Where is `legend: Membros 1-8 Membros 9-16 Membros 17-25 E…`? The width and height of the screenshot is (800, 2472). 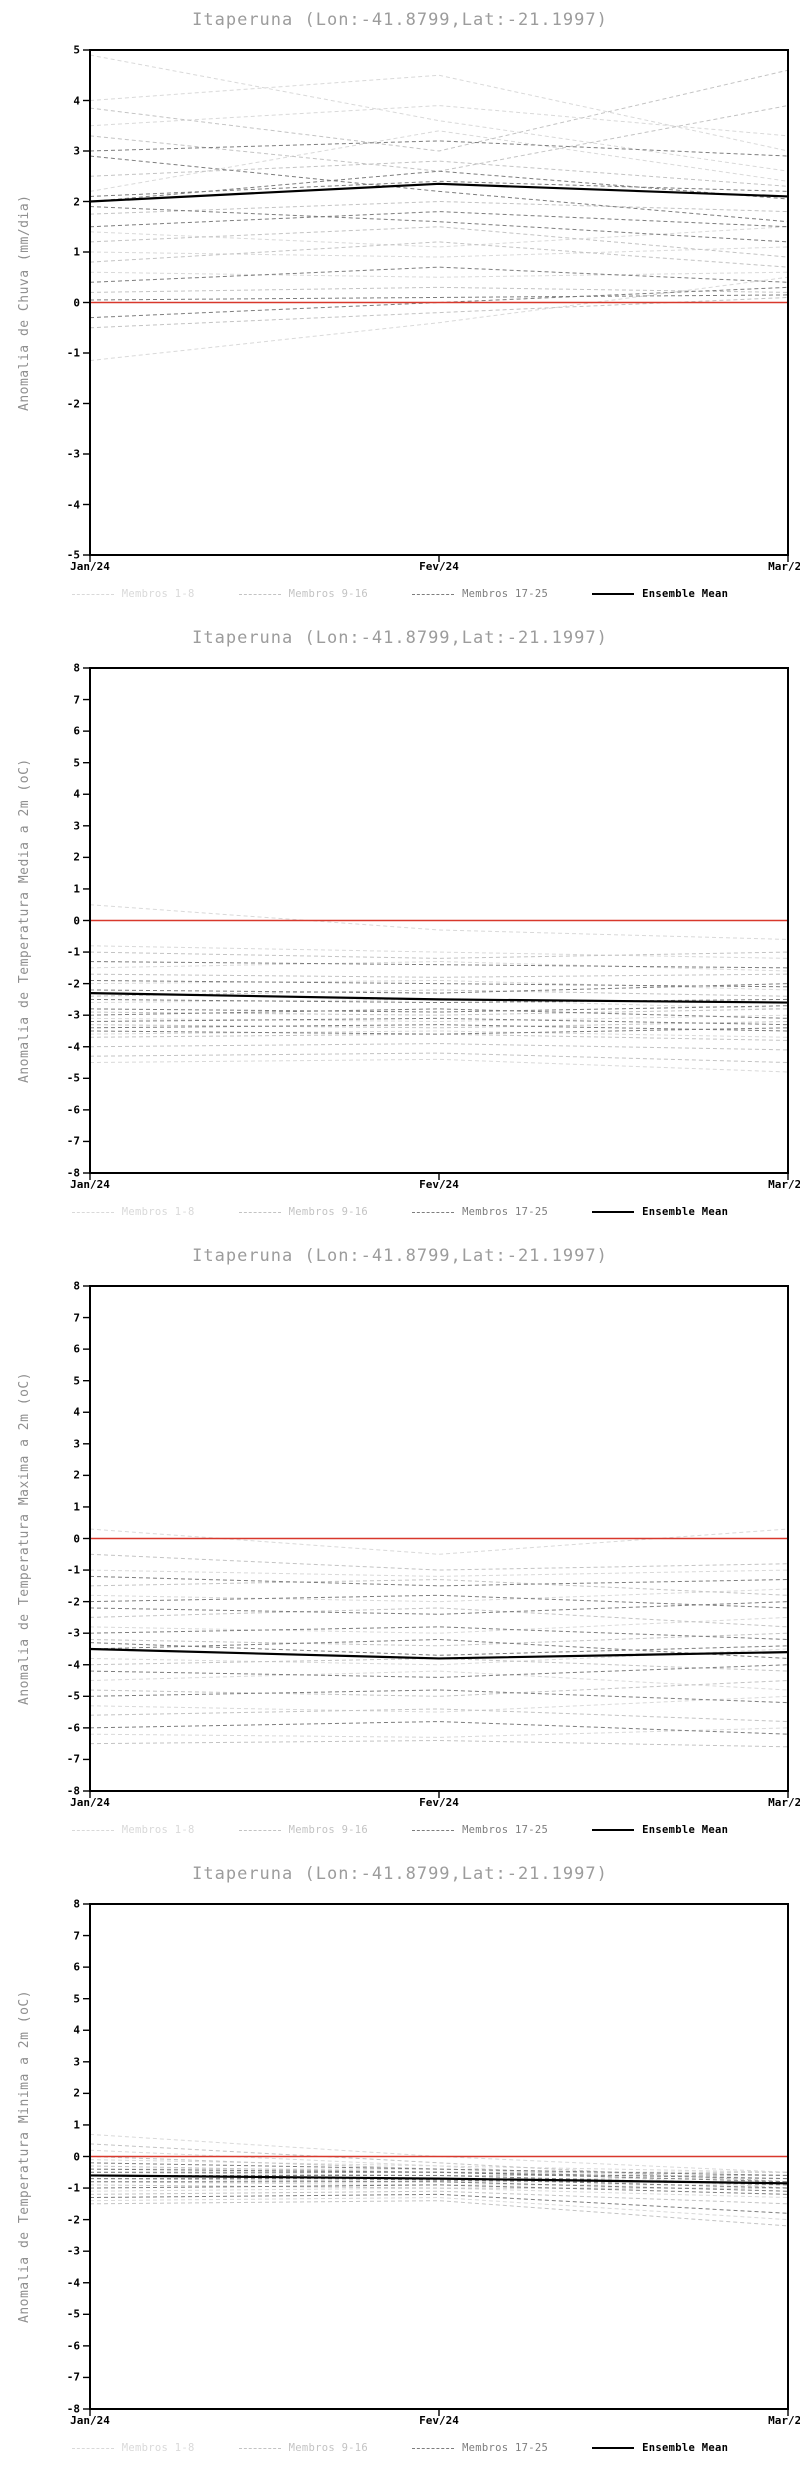 legend: Membros 1-8 Membros 9-16 Membros 17-25 E… is located at coordinates (400, 594).